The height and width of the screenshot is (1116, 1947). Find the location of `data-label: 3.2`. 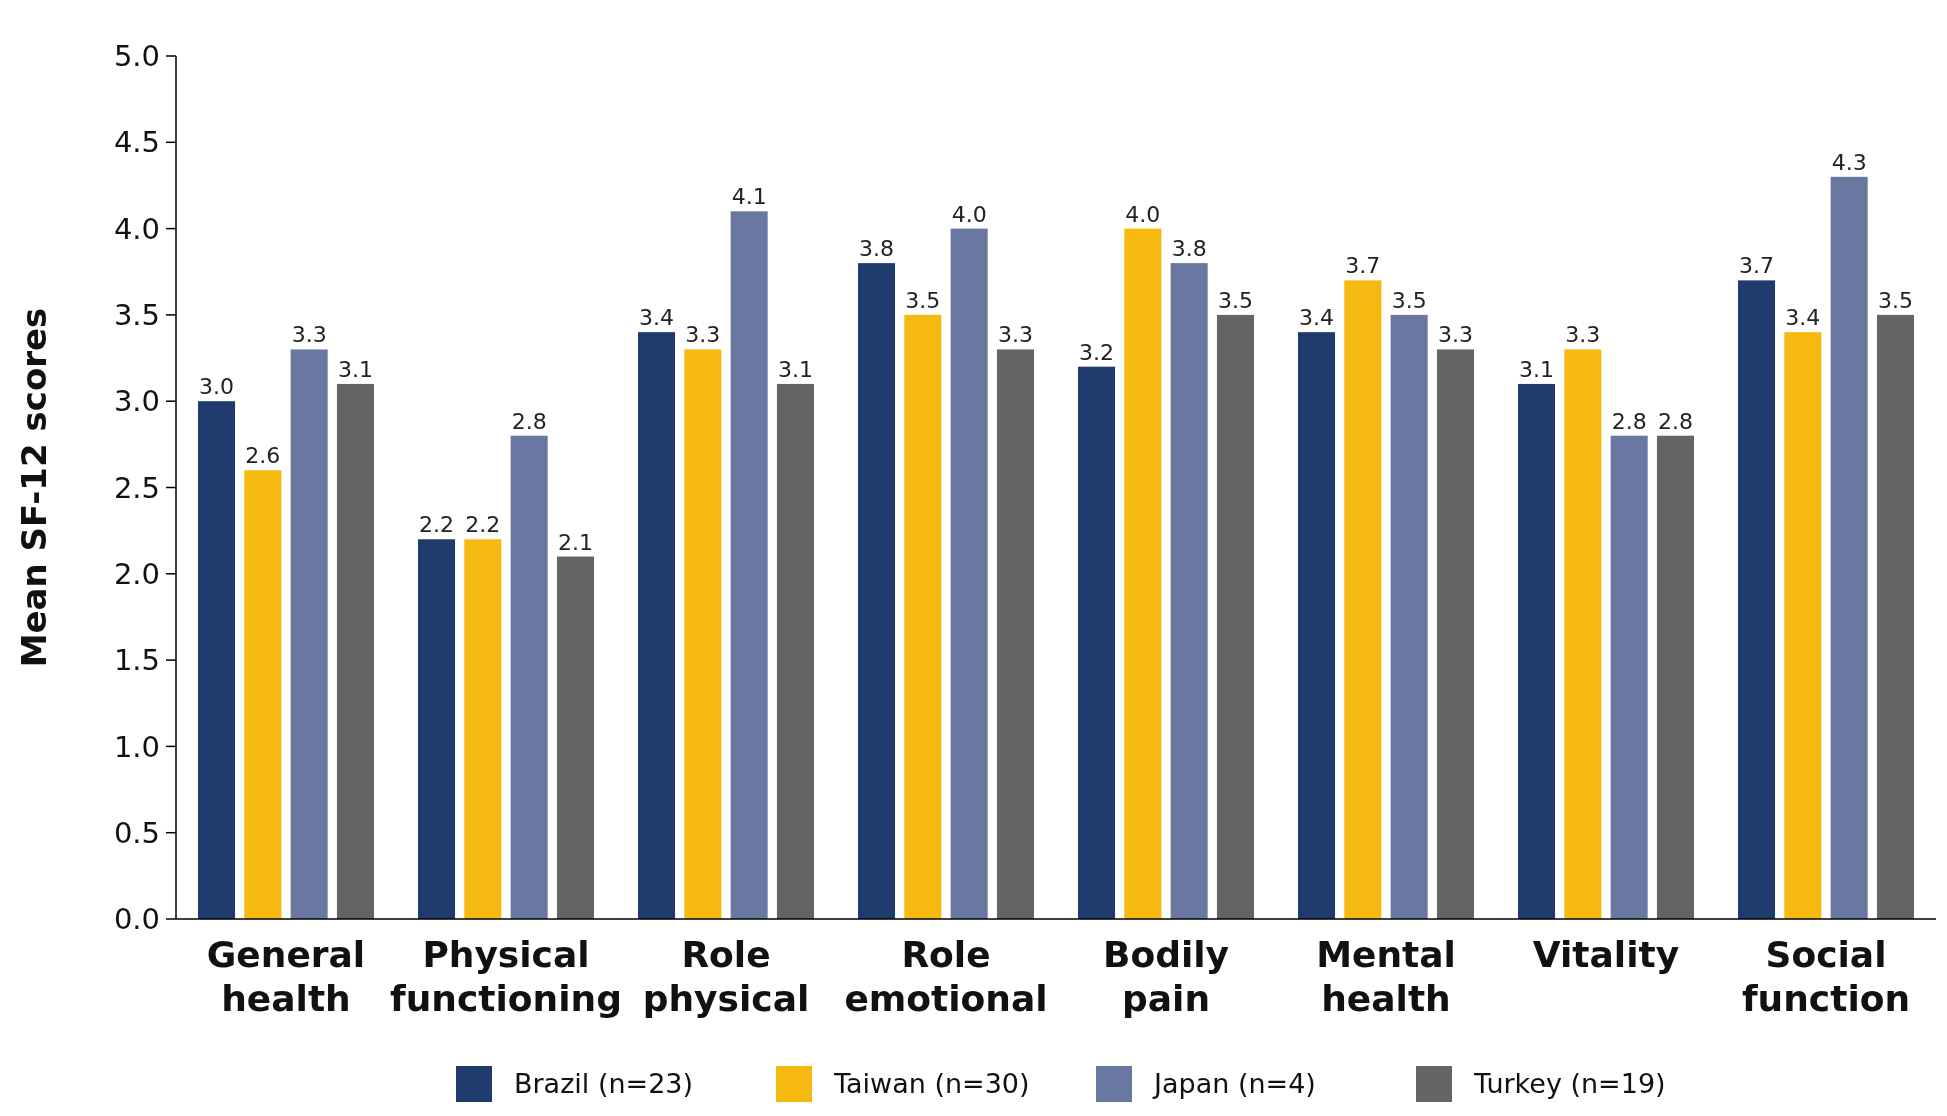

data-label: 3.2 is located at coordinates (1097, 352).